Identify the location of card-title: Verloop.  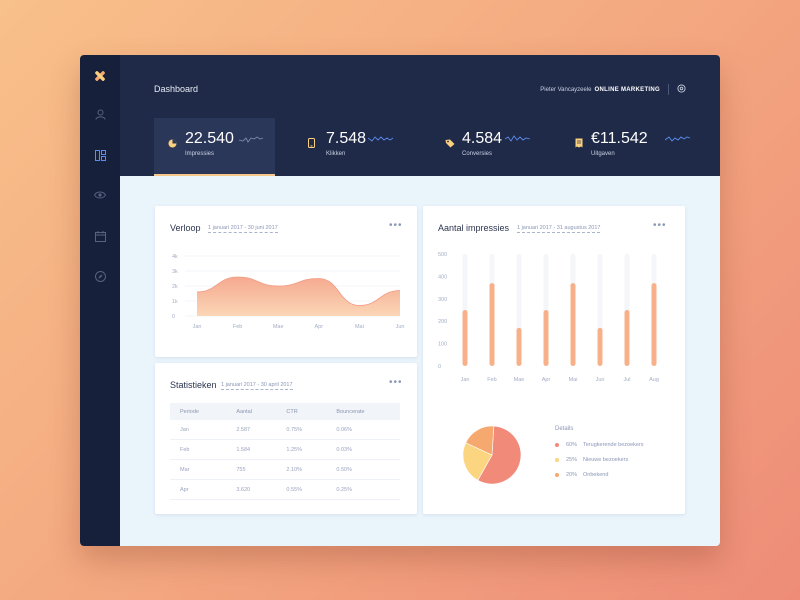
(185, 228).